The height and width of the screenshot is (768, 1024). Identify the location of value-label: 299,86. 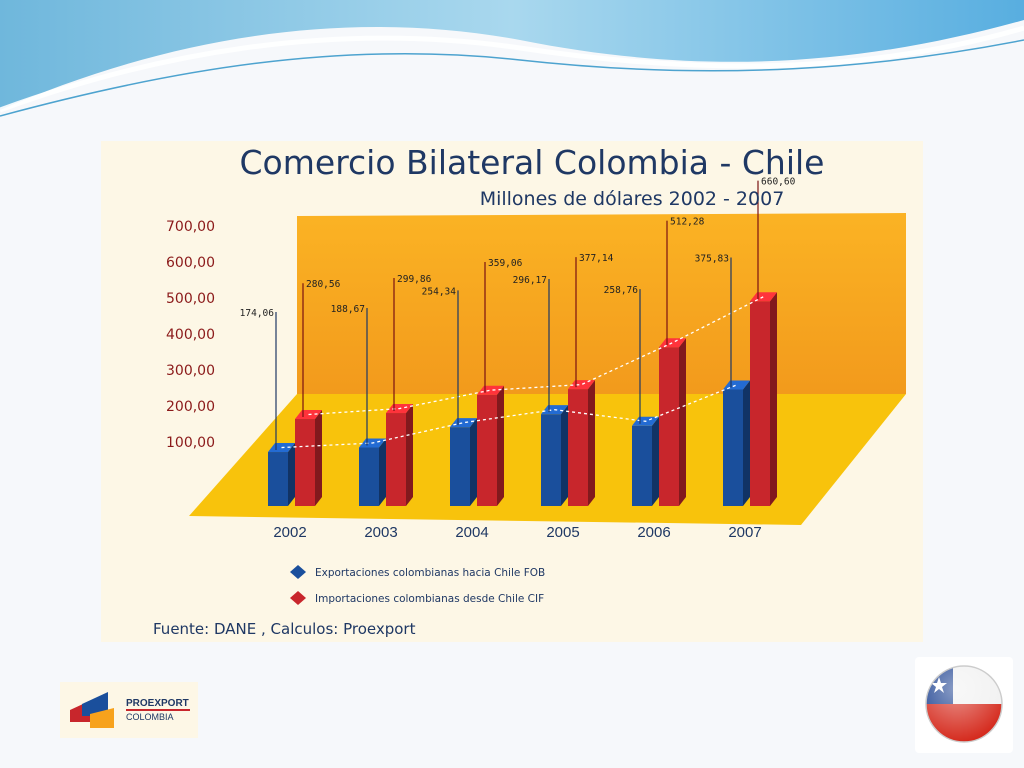
(414, 279).